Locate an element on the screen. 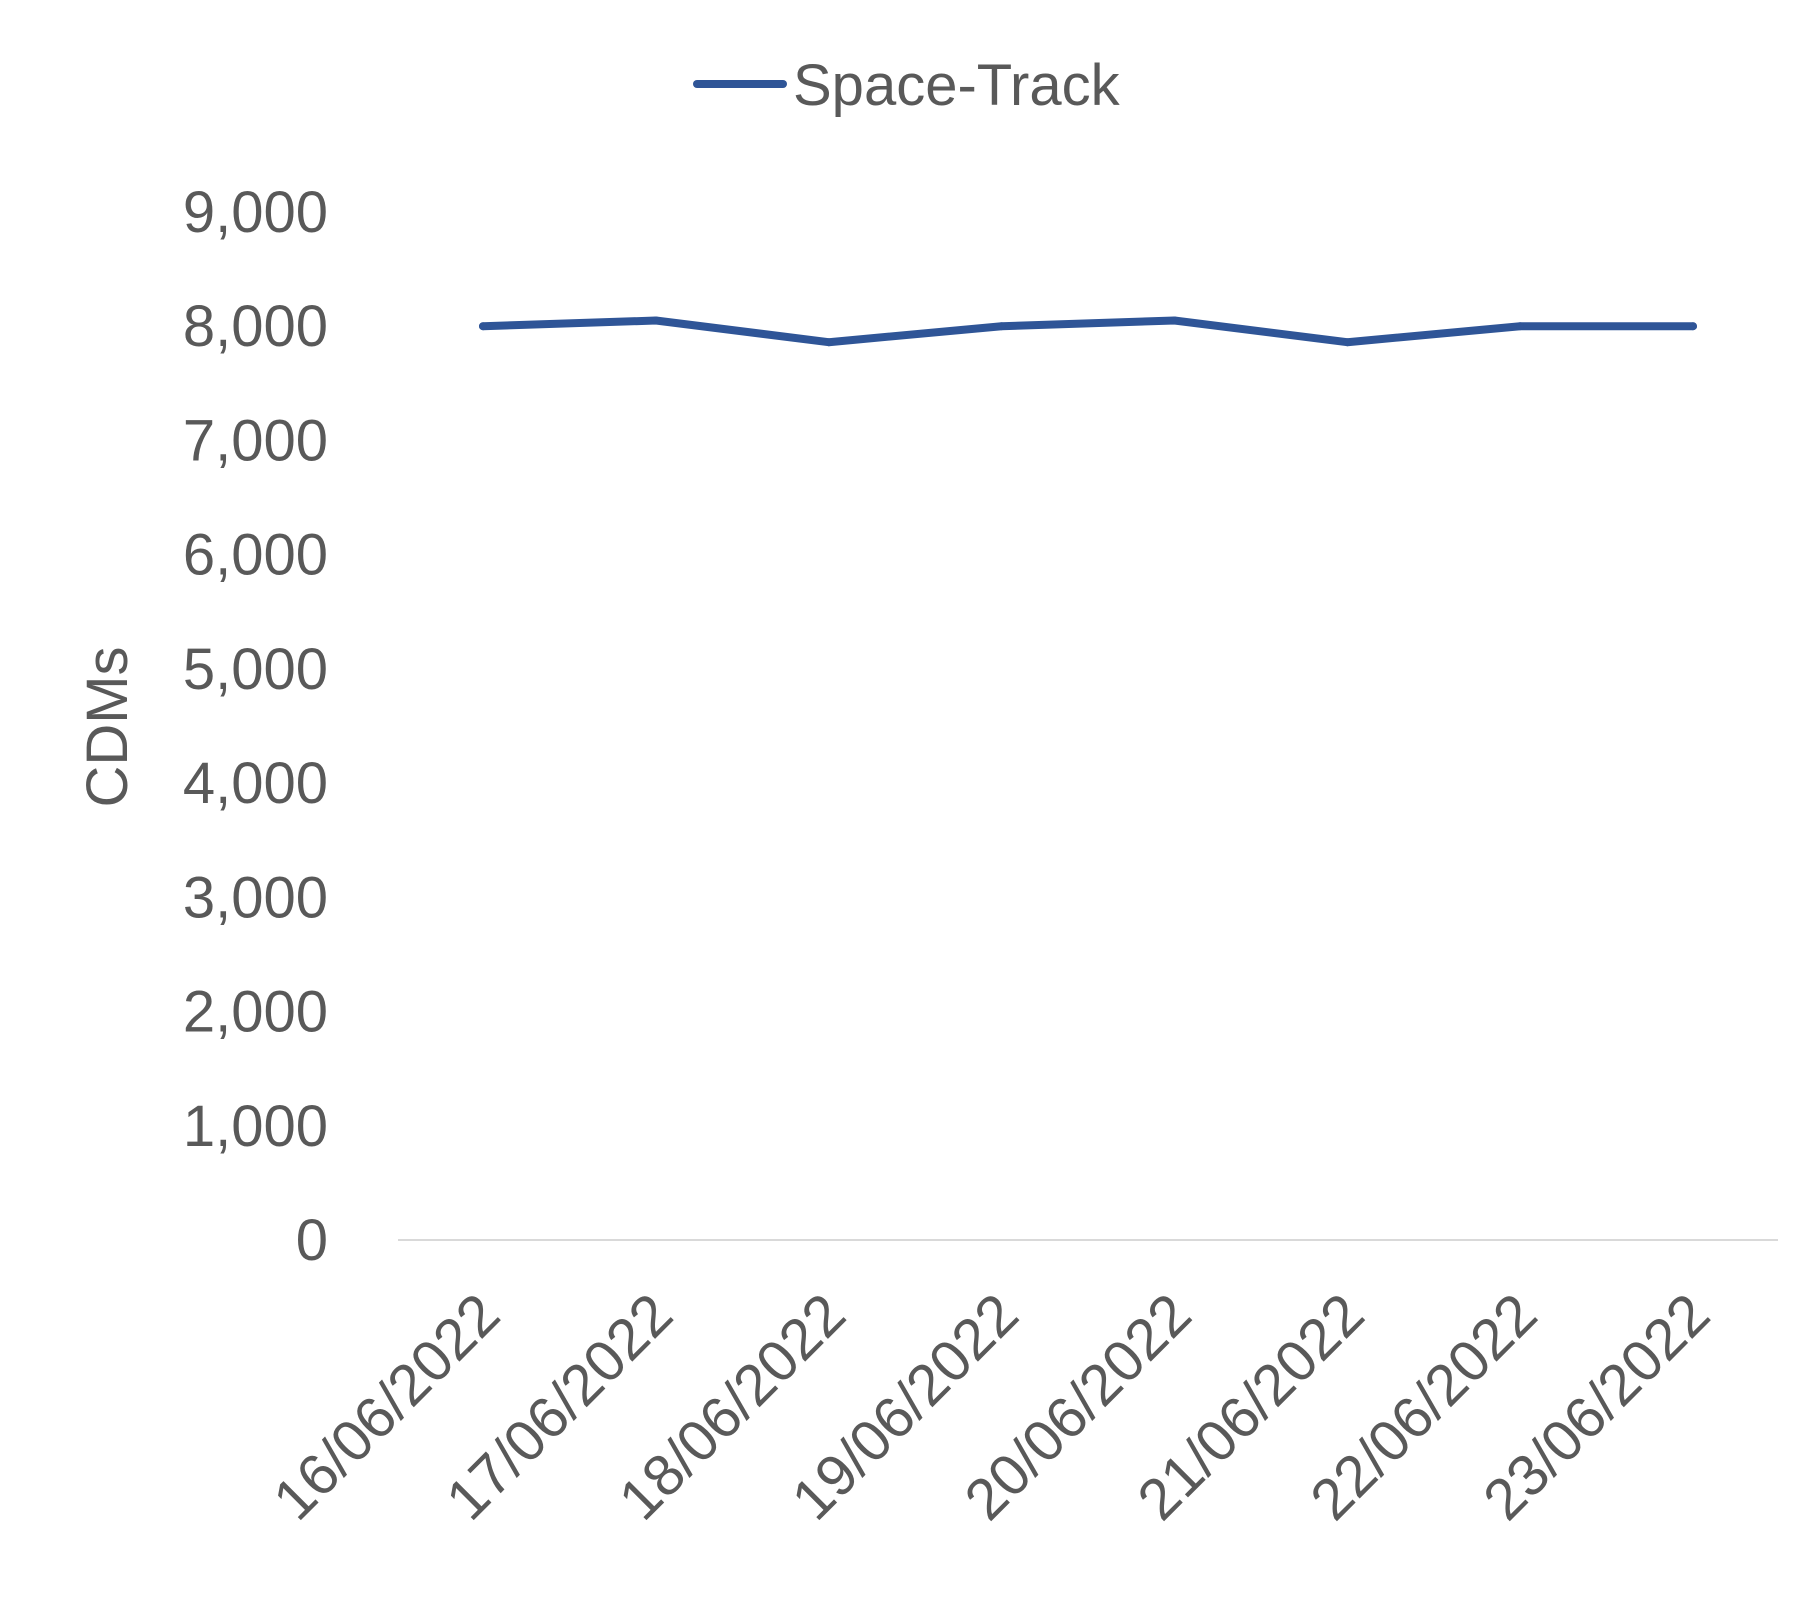  series-line-space-track is located at coordinates (1088, 331).